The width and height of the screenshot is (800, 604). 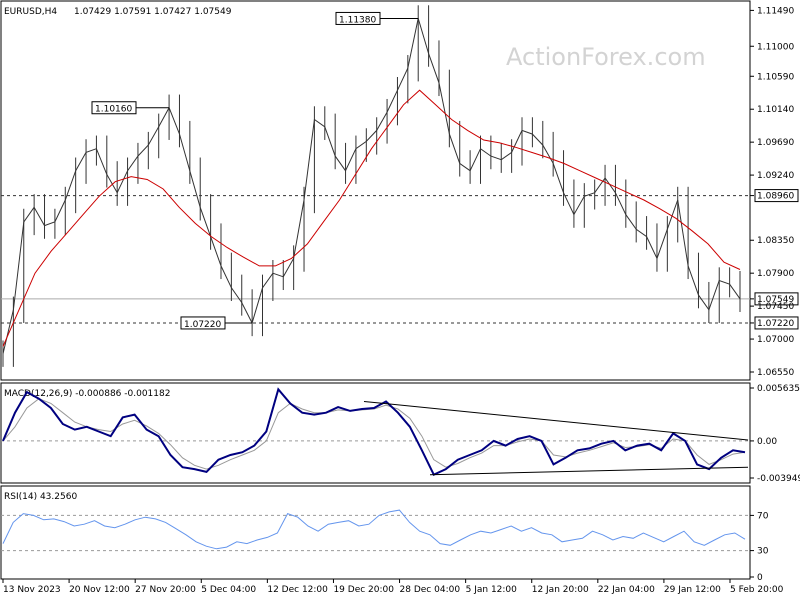 I want to click on rsi-y-axis: 70 30 0, so click(x=759, y=547).